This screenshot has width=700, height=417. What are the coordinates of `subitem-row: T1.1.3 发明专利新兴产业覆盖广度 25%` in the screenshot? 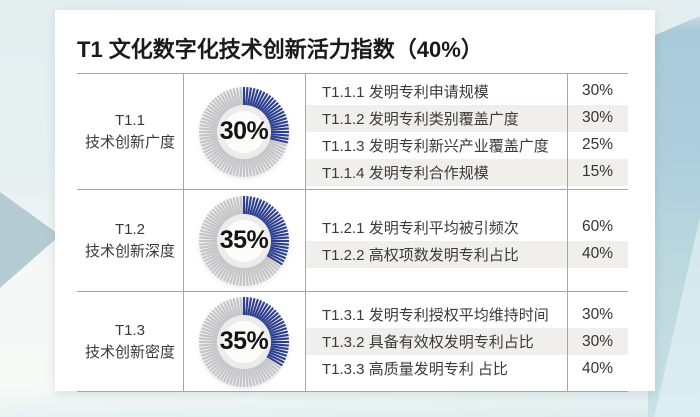 It's located at (466, 145).